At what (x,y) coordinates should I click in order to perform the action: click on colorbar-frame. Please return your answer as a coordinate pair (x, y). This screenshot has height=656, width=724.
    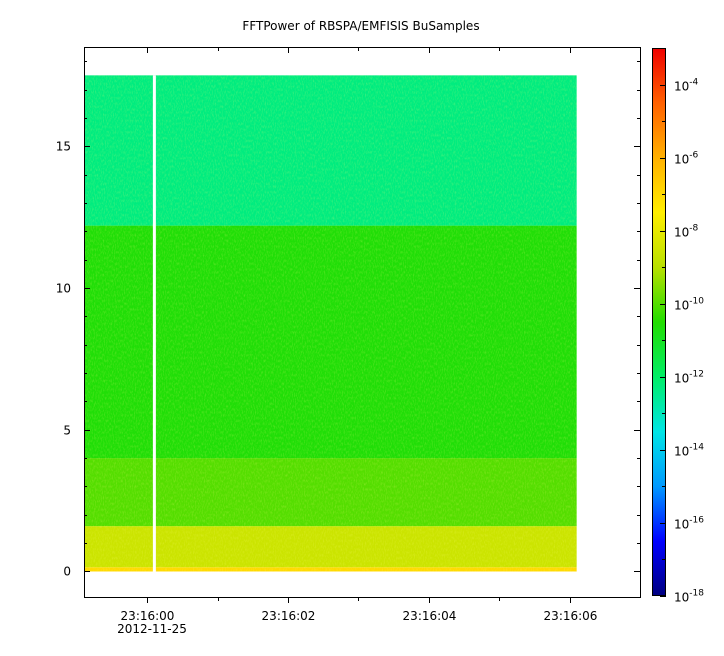
    Looking at the image, I should click on (659, 322).